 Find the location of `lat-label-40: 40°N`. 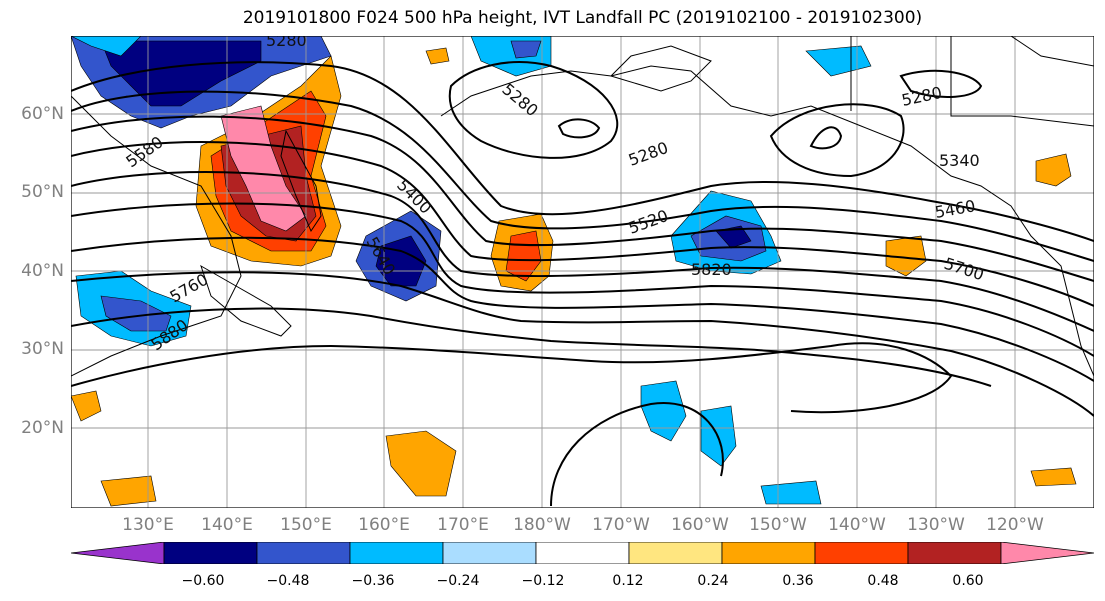

lat-label-40: 40°N is located at coordinates (42, 271).